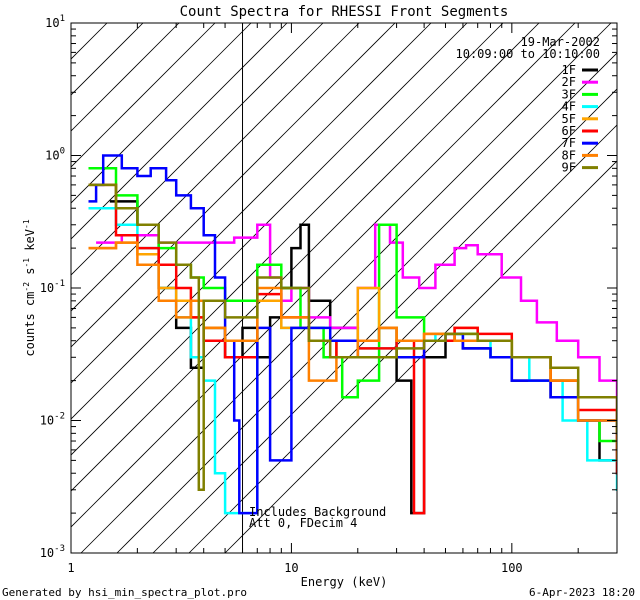  Describe the element at coordinates (528, 54) in the screenshot. I see `time-range-label: 10:09:00 to 10:10:00` at that location.